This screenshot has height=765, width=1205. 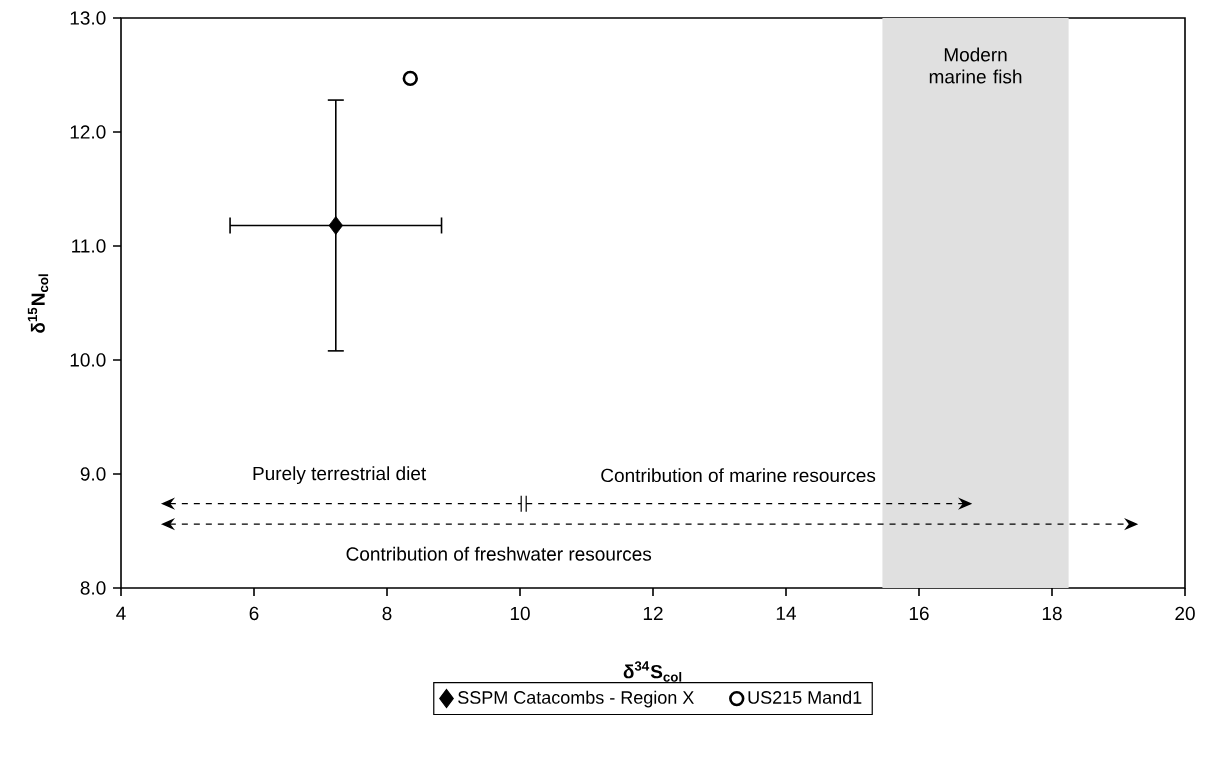 I want to click on y-tick-label: 12.0, so click(x=88, y=132).